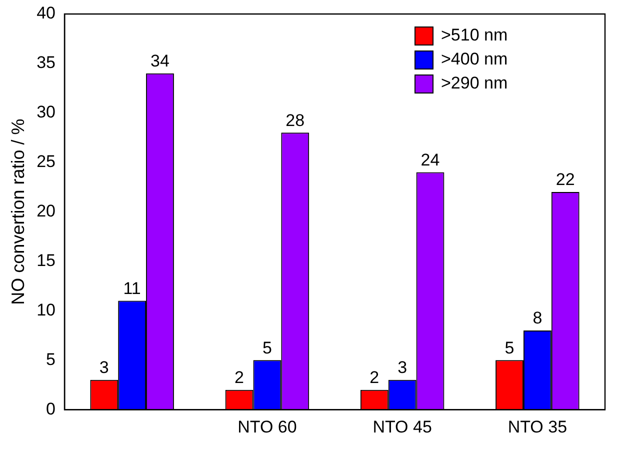 The width and height of the screenshot is (619, 450). What do you see at coordinates (46, 260) in the screenshot?
I see `y-tick-label: 15` at bounding box center [46, 260].